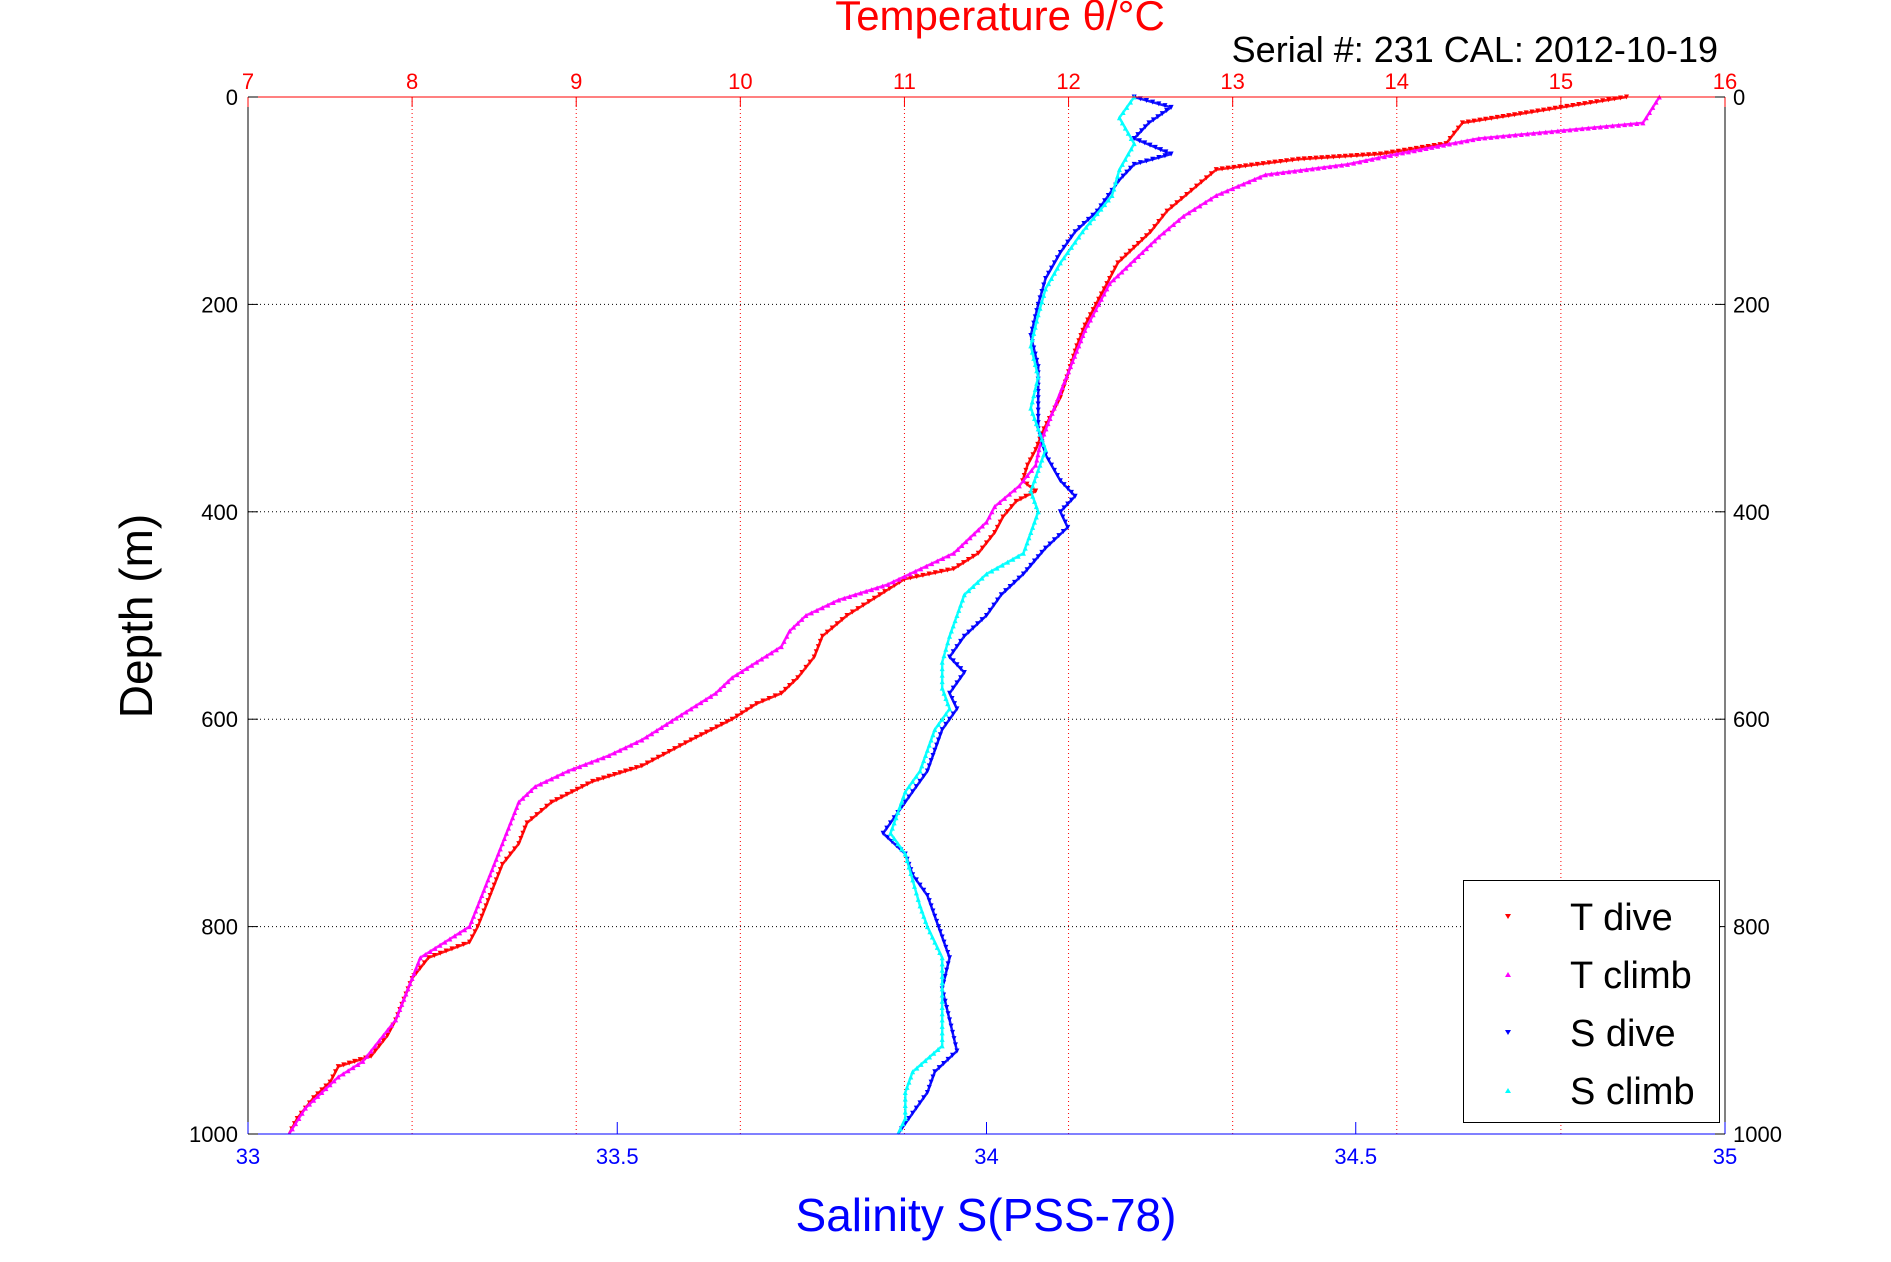 This screenshot has width=1891, height=1262. Describe the element at coordinates (1621, 918) in the screenshot. I see `legend-label-t-dive: T dive` at that location.